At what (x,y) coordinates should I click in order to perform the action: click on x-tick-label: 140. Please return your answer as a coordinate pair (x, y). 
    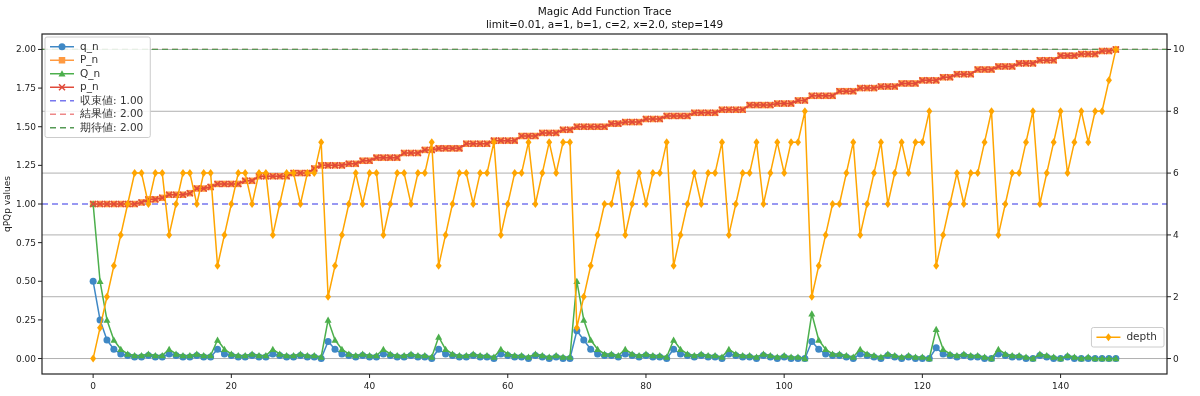
    Looking at the image, I should click on (1060, 386).